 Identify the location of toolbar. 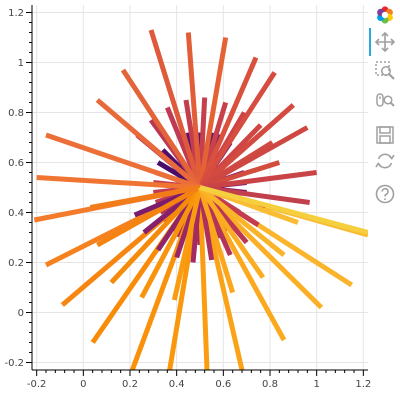
(384, 200).